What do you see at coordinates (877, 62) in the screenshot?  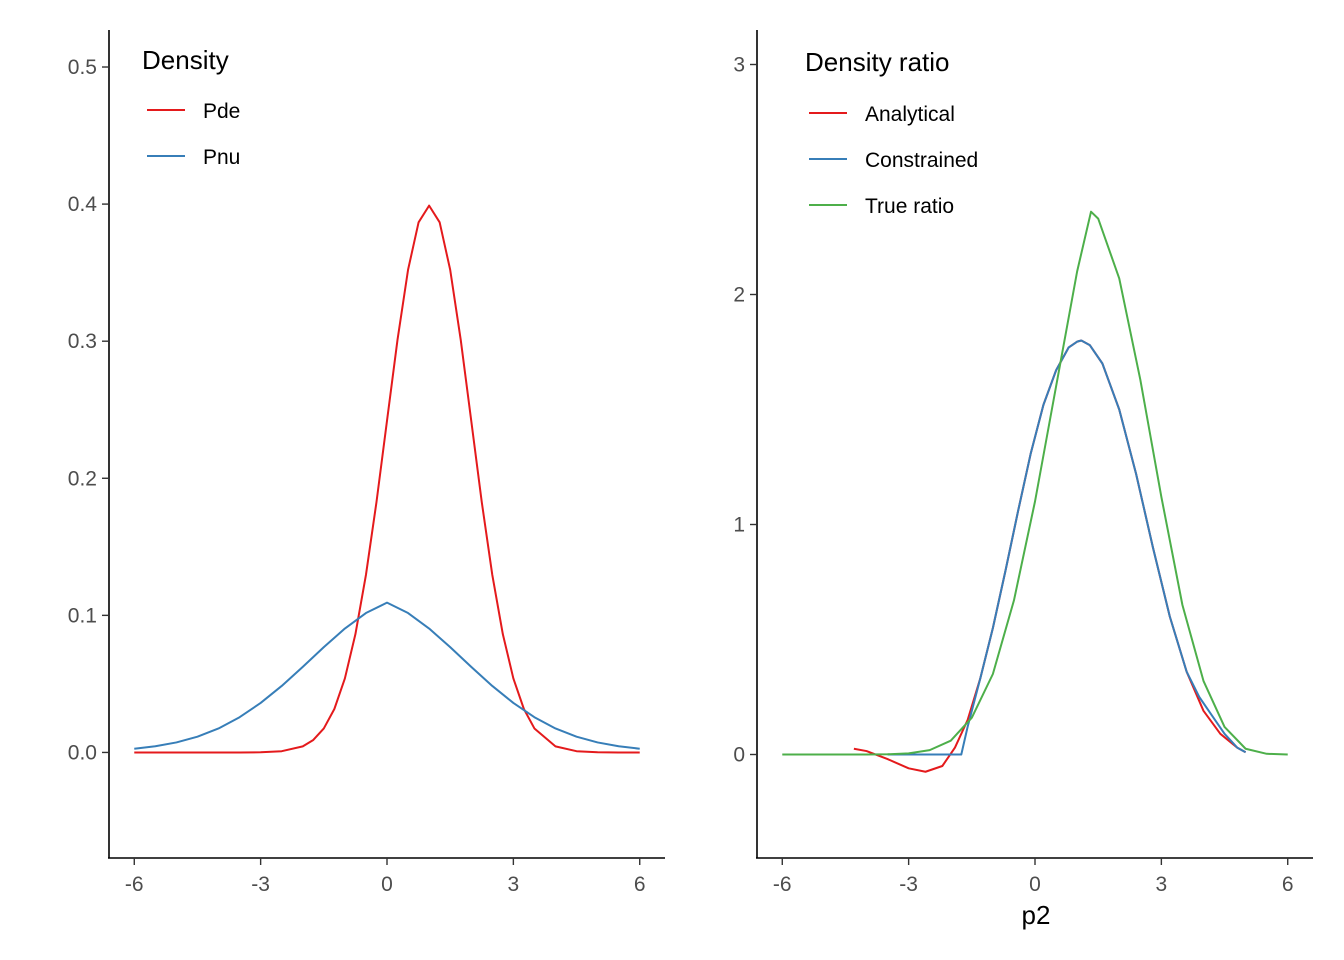 I see `legend-title: Density ratio` at bounding box center [877, 62].